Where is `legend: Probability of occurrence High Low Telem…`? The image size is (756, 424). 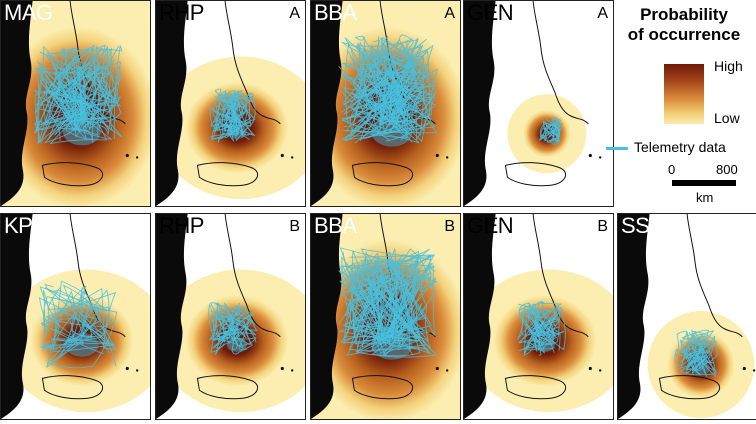 legend: Probability of occurrence High Low Telem… is located at coordinates (681, 105).